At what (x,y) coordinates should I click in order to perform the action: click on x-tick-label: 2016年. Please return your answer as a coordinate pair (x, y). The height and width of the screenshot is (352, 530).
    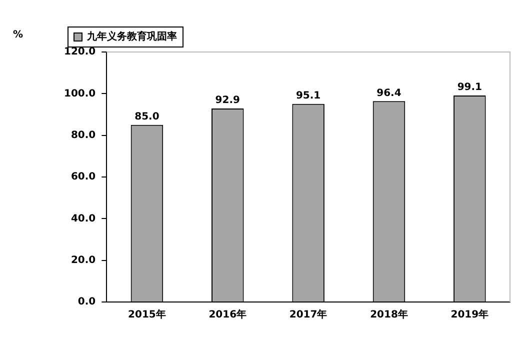
    Looking at the image, I should click on (227, 314).